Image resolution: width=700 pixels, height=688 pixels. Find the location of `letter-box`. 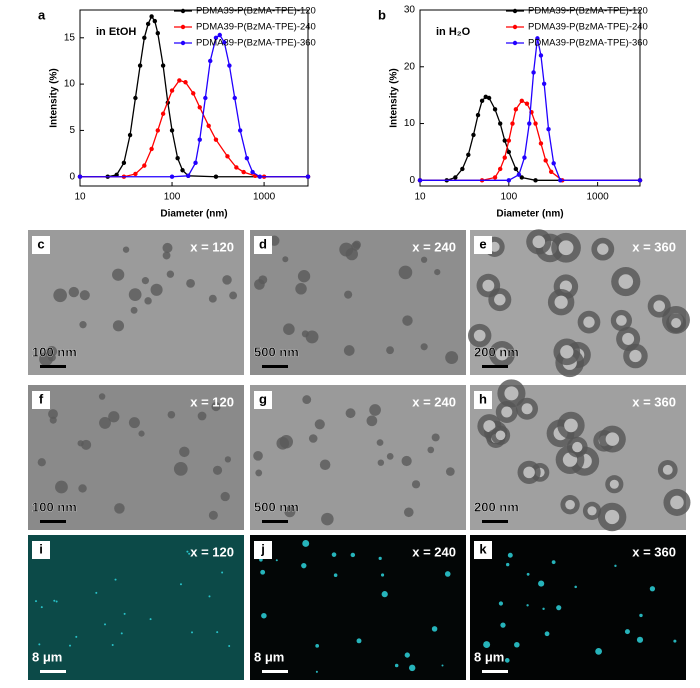

letter-box is located at coordinates (483, 245).